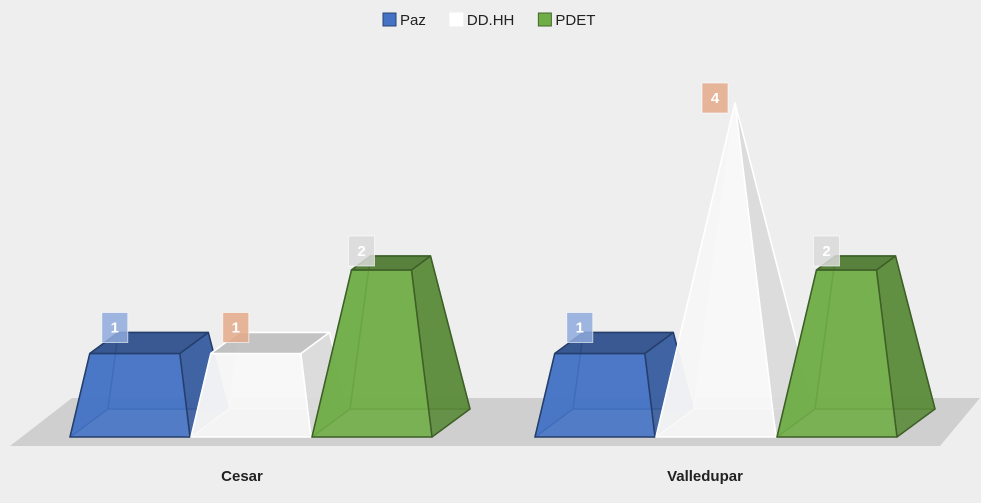 The image size is (981, 503). Describe the element at coordinates (242, 476) in the screenshot. I see `x-tick-label: Cesar` at that location.